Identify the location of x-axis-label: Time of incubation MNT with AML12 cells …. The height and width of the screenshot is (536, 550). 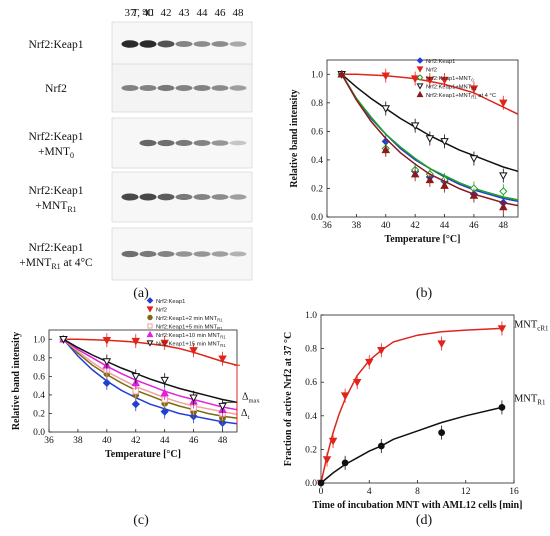
(418, 505).